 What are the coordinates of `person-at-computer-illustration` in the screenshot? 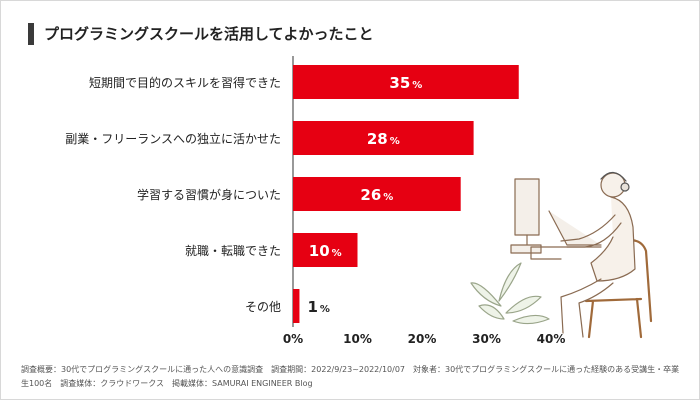 It's located at (561, 255).